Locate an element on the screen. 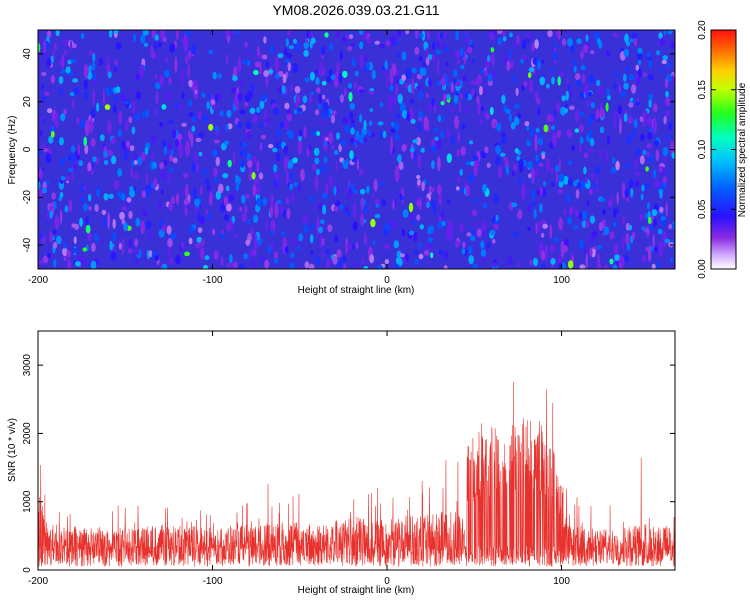  x-tick-label: 100 is located at coordinates (561, 280).